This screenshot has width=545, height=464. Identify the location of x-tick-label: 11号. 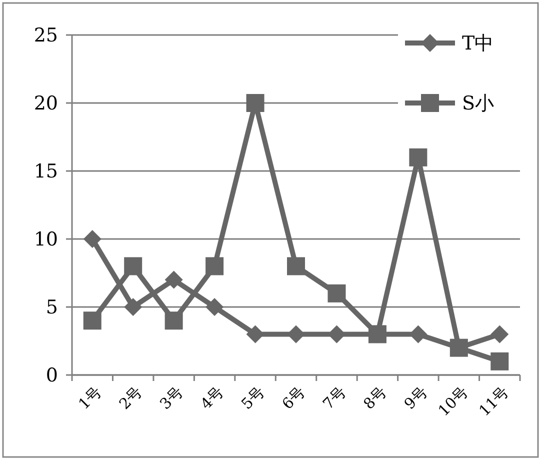
(493, 401).